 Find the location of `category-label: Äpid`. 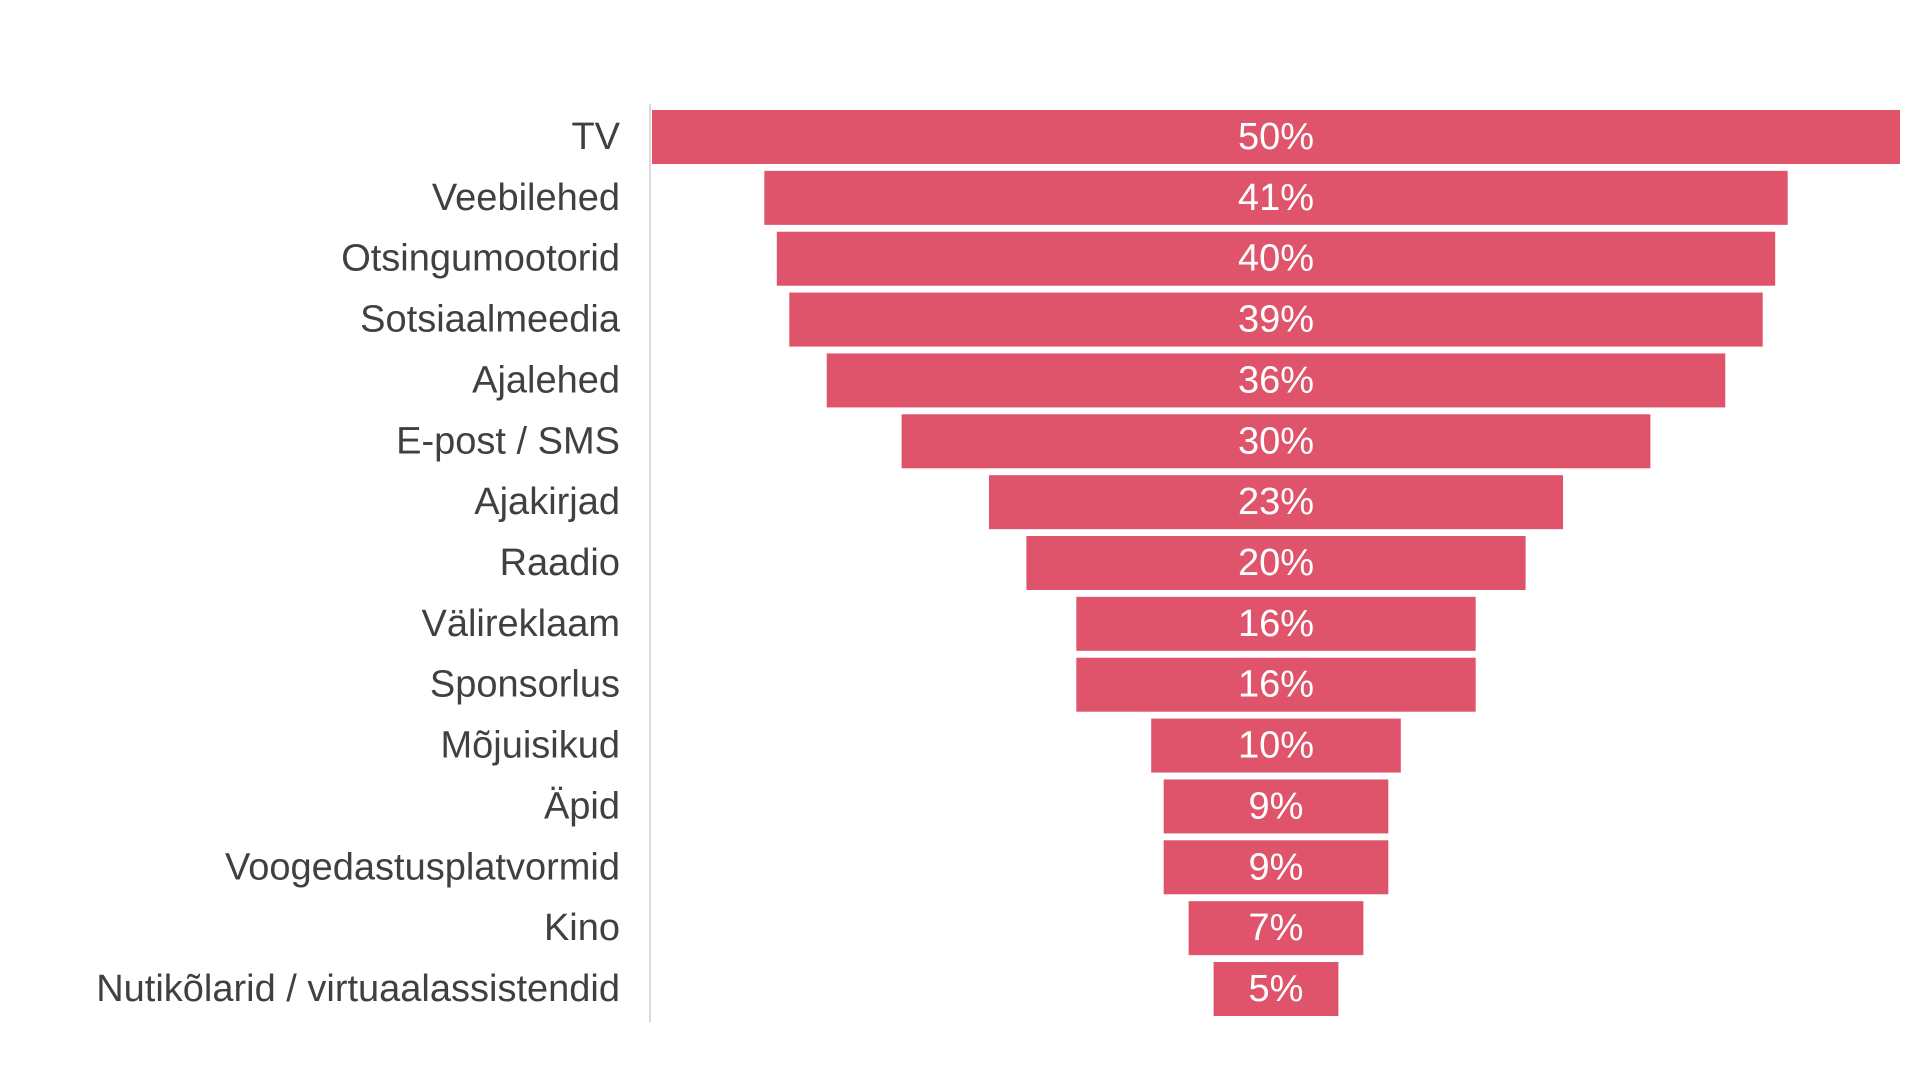

category-label: Äpid is located at coordinates (582, 806).